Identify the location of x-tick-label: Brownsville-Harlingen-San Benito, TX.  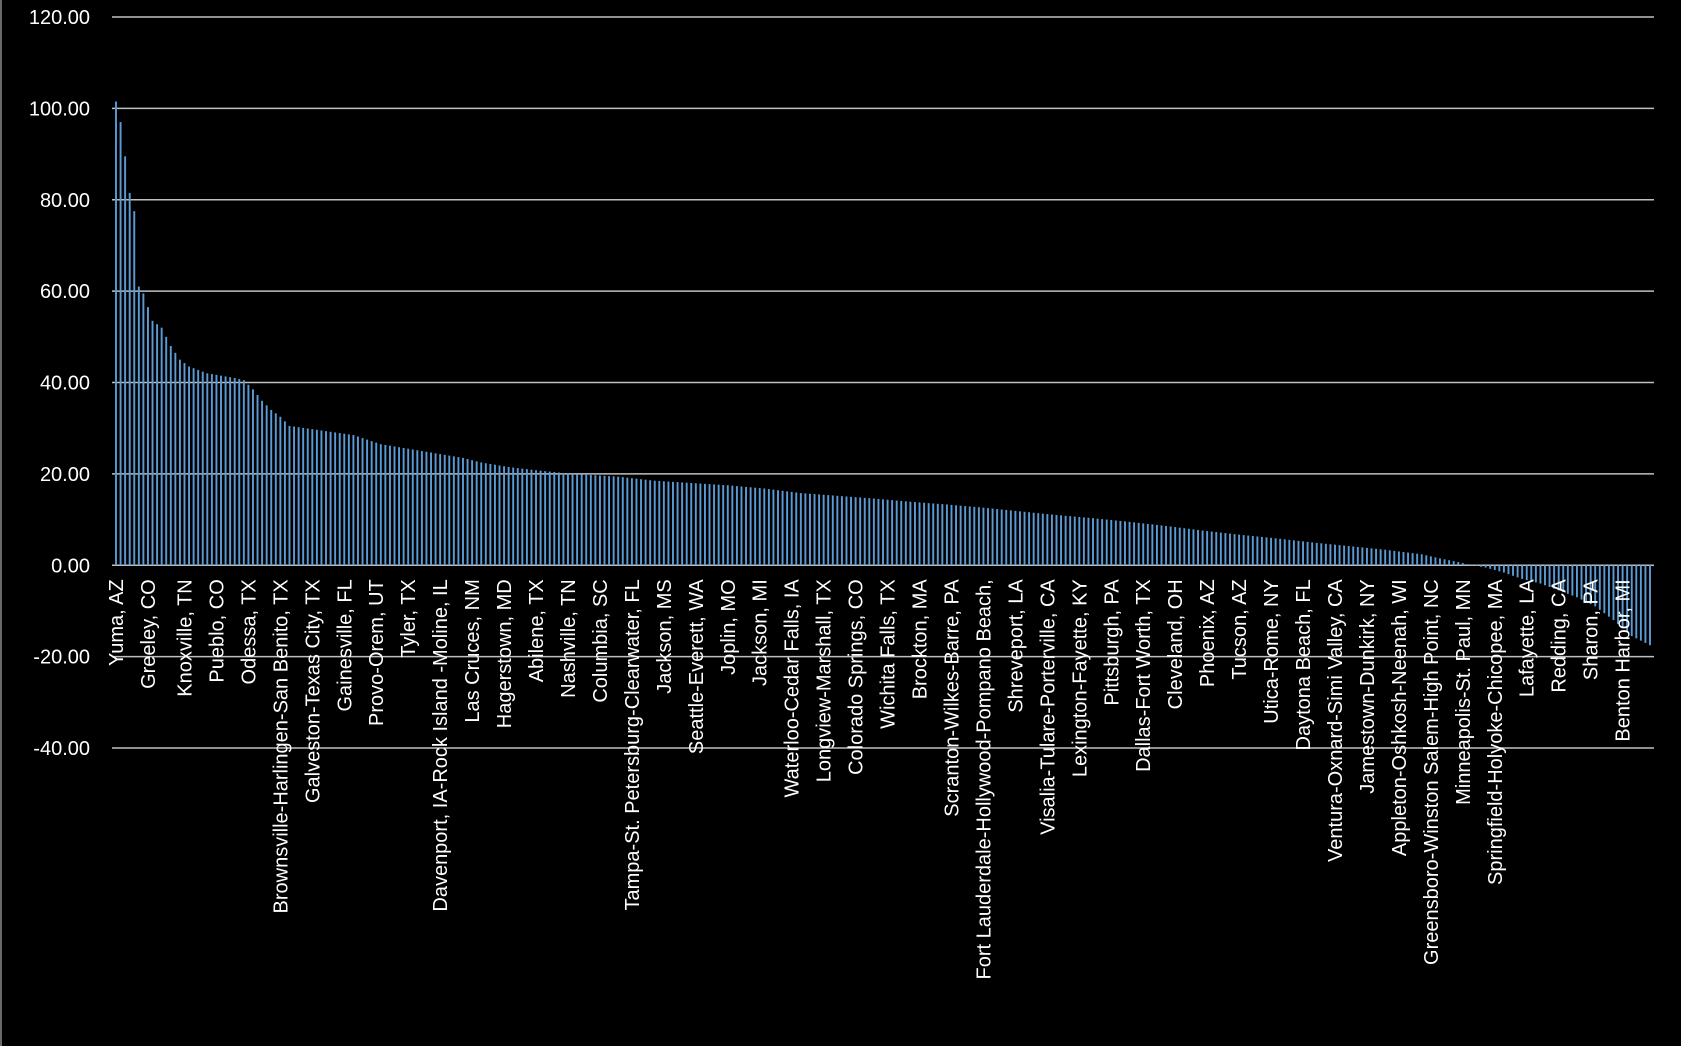
(281, 746).